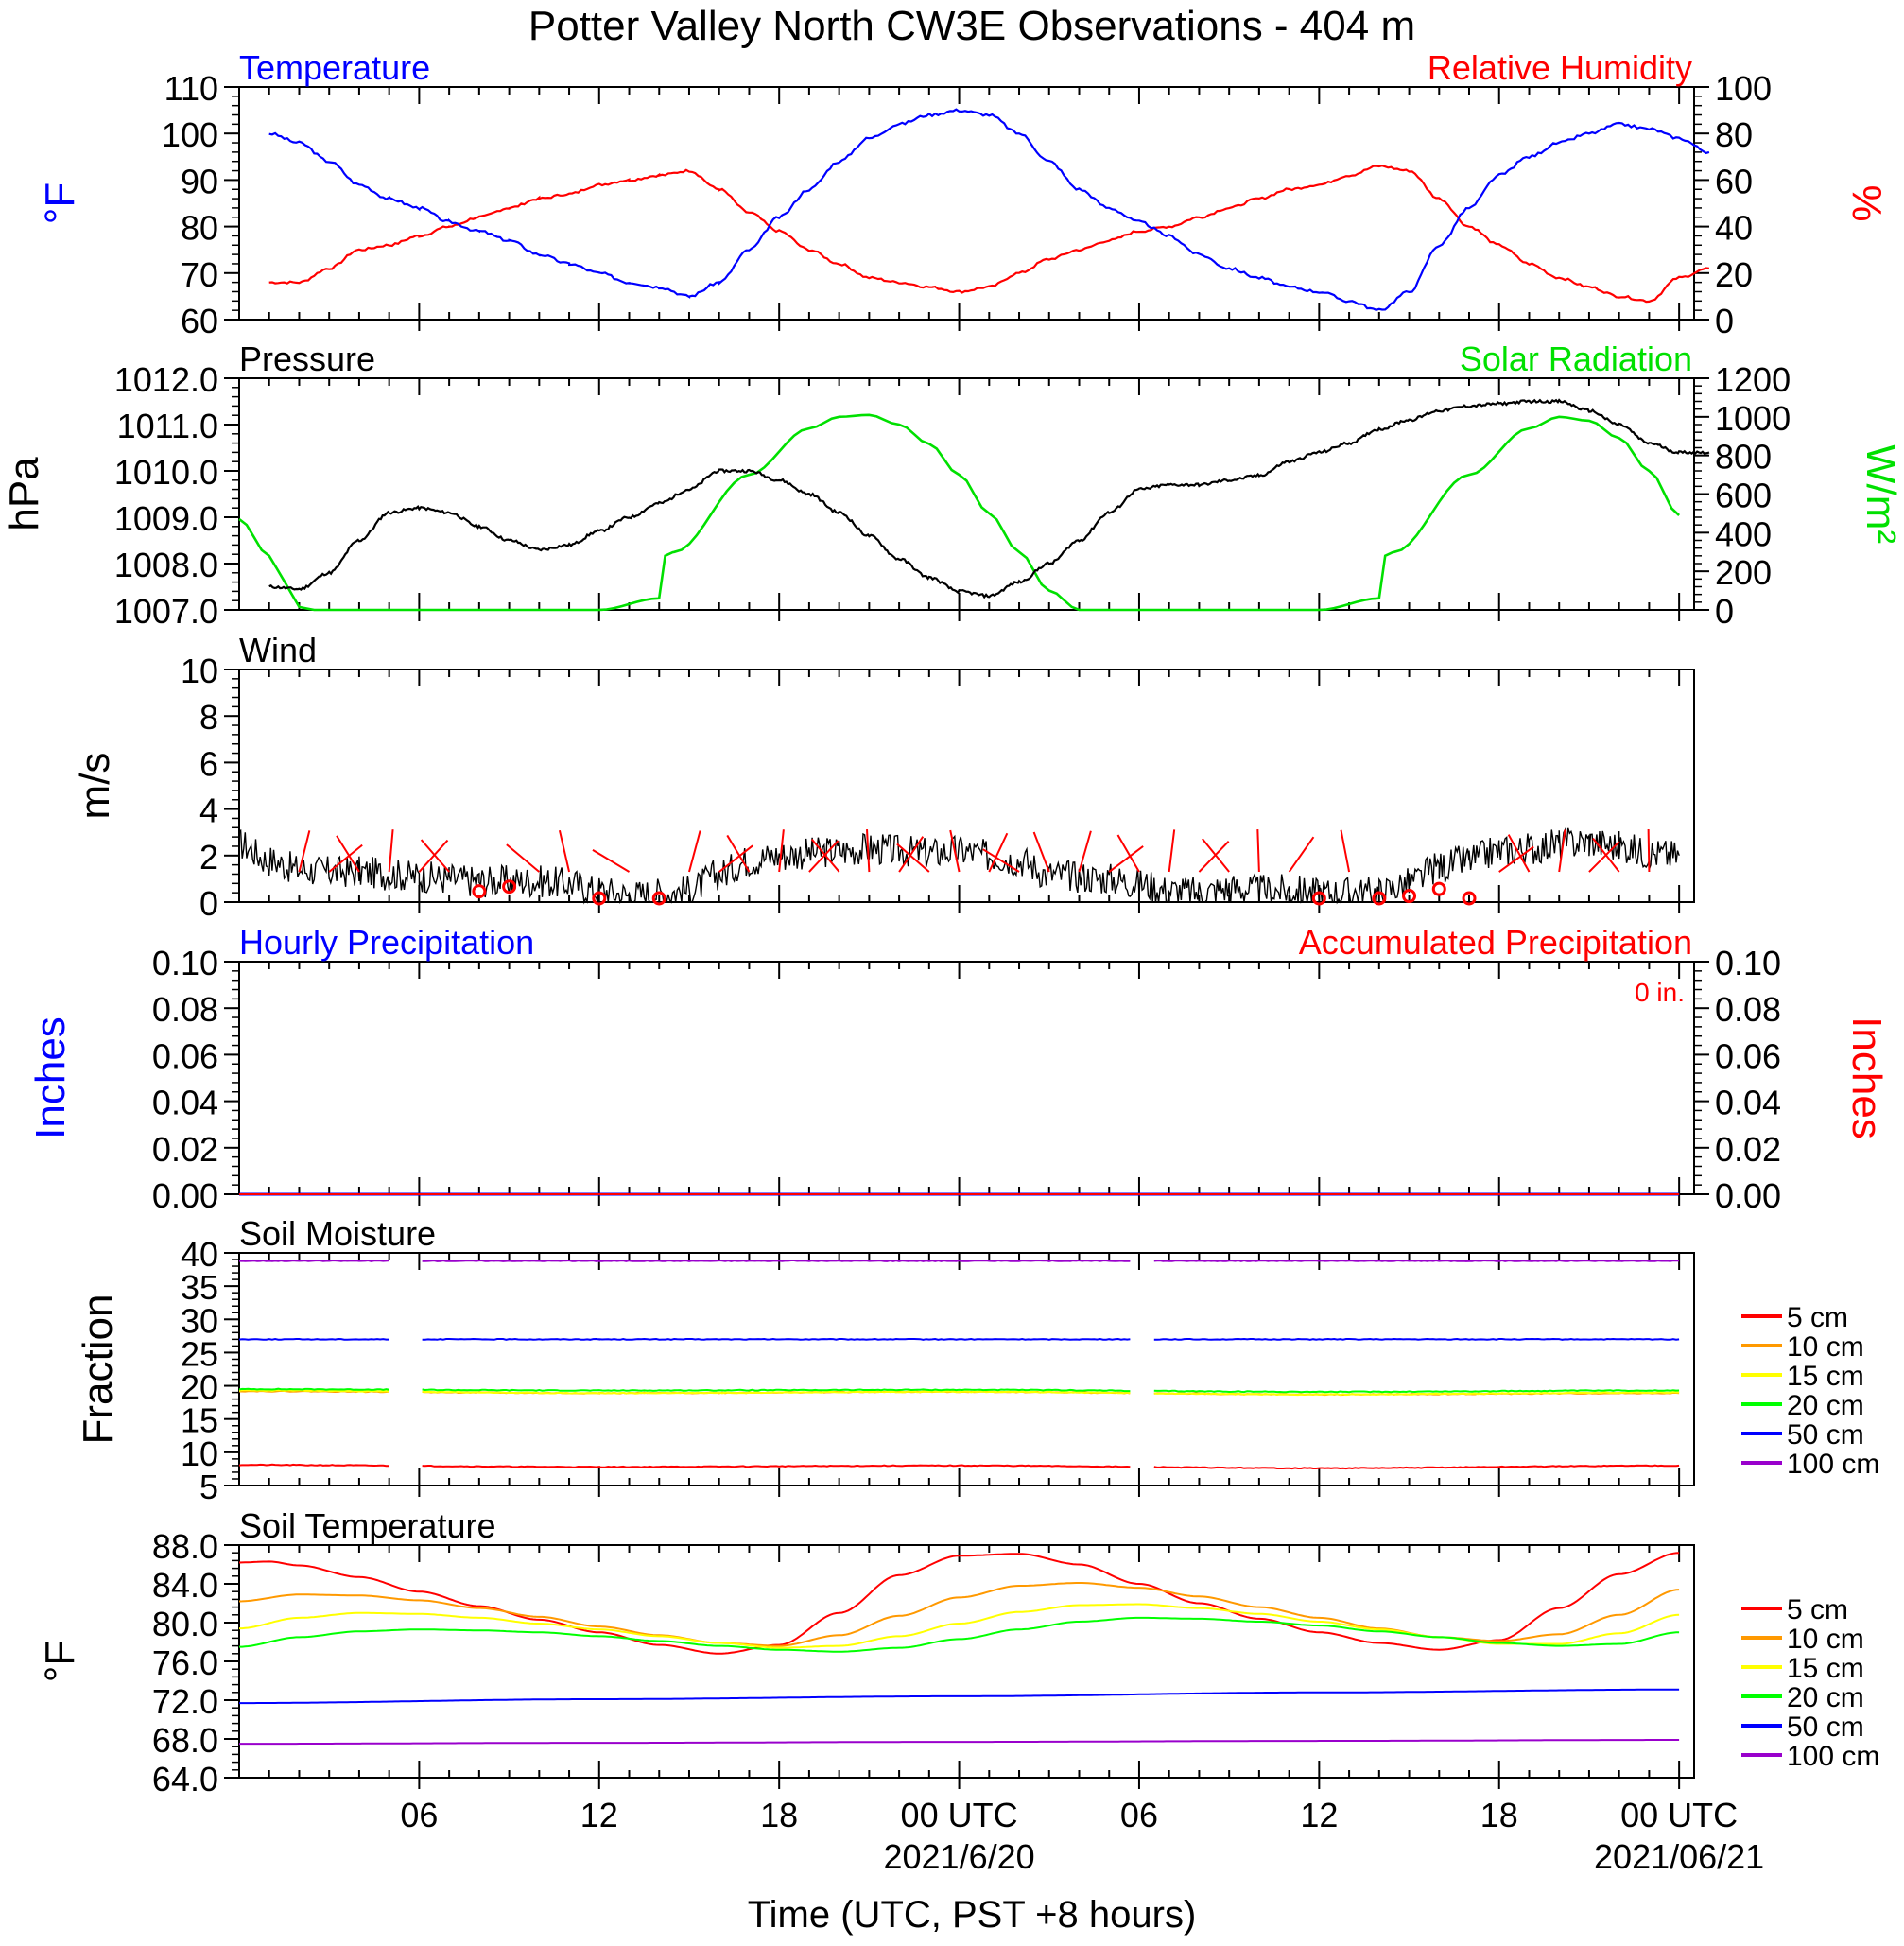  I want to click on solar-title: Solar Radiation, so click(1576, 359).